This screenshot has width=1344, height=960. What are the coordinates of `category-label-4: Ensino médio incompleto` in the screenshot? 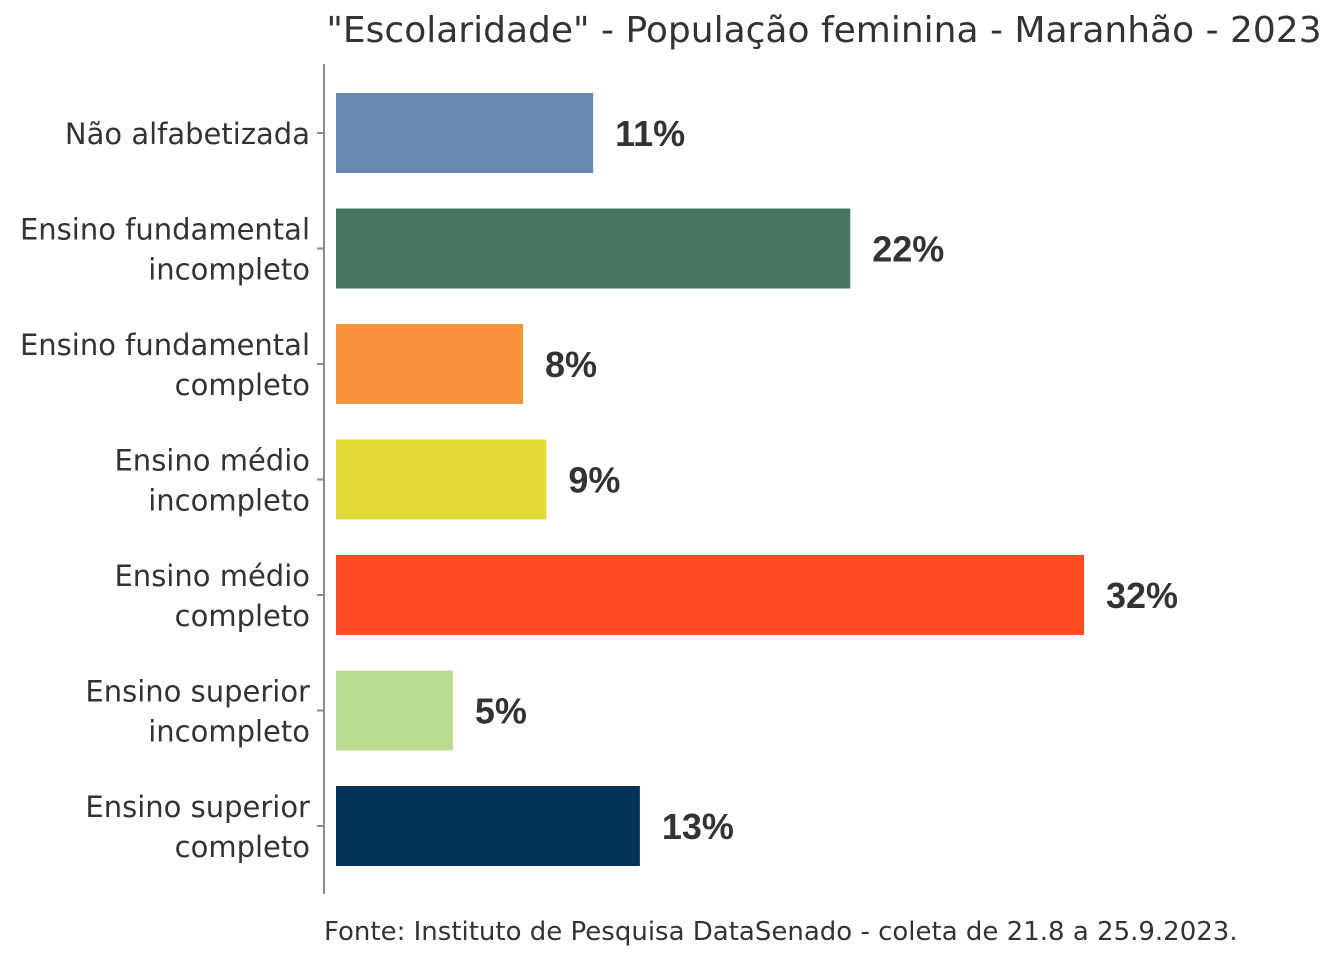 It's located at (212, 481).